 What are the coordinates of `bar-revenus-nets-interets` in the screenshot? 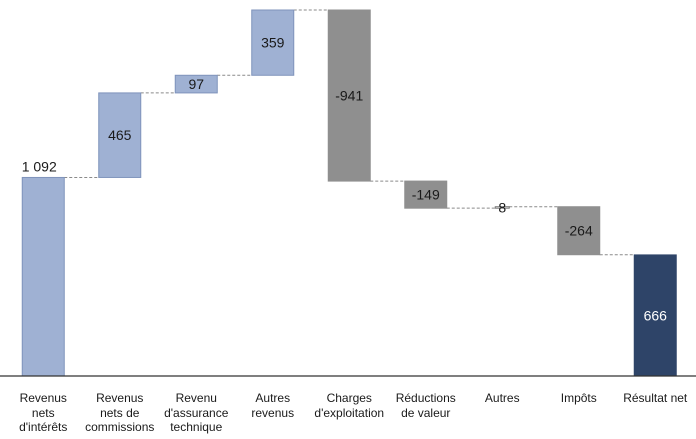 It's located at (43, 276).